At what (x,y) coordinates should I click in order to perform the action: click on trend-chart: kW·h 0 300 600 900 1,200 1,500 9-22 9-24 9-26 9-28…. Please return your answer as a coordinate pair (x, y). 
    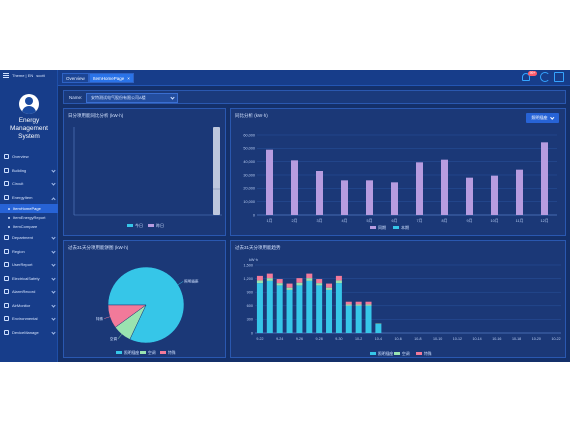
    Looking at the image, I should click on (402, 307).